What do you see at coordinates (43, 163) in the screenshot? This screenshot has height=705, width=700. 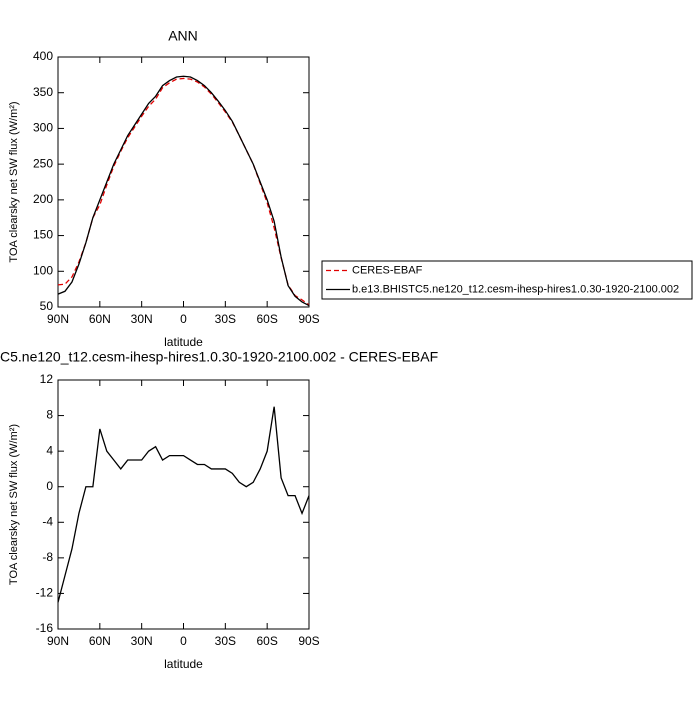 I see `y-tick-label: 250` at bounding box center [43, 163].